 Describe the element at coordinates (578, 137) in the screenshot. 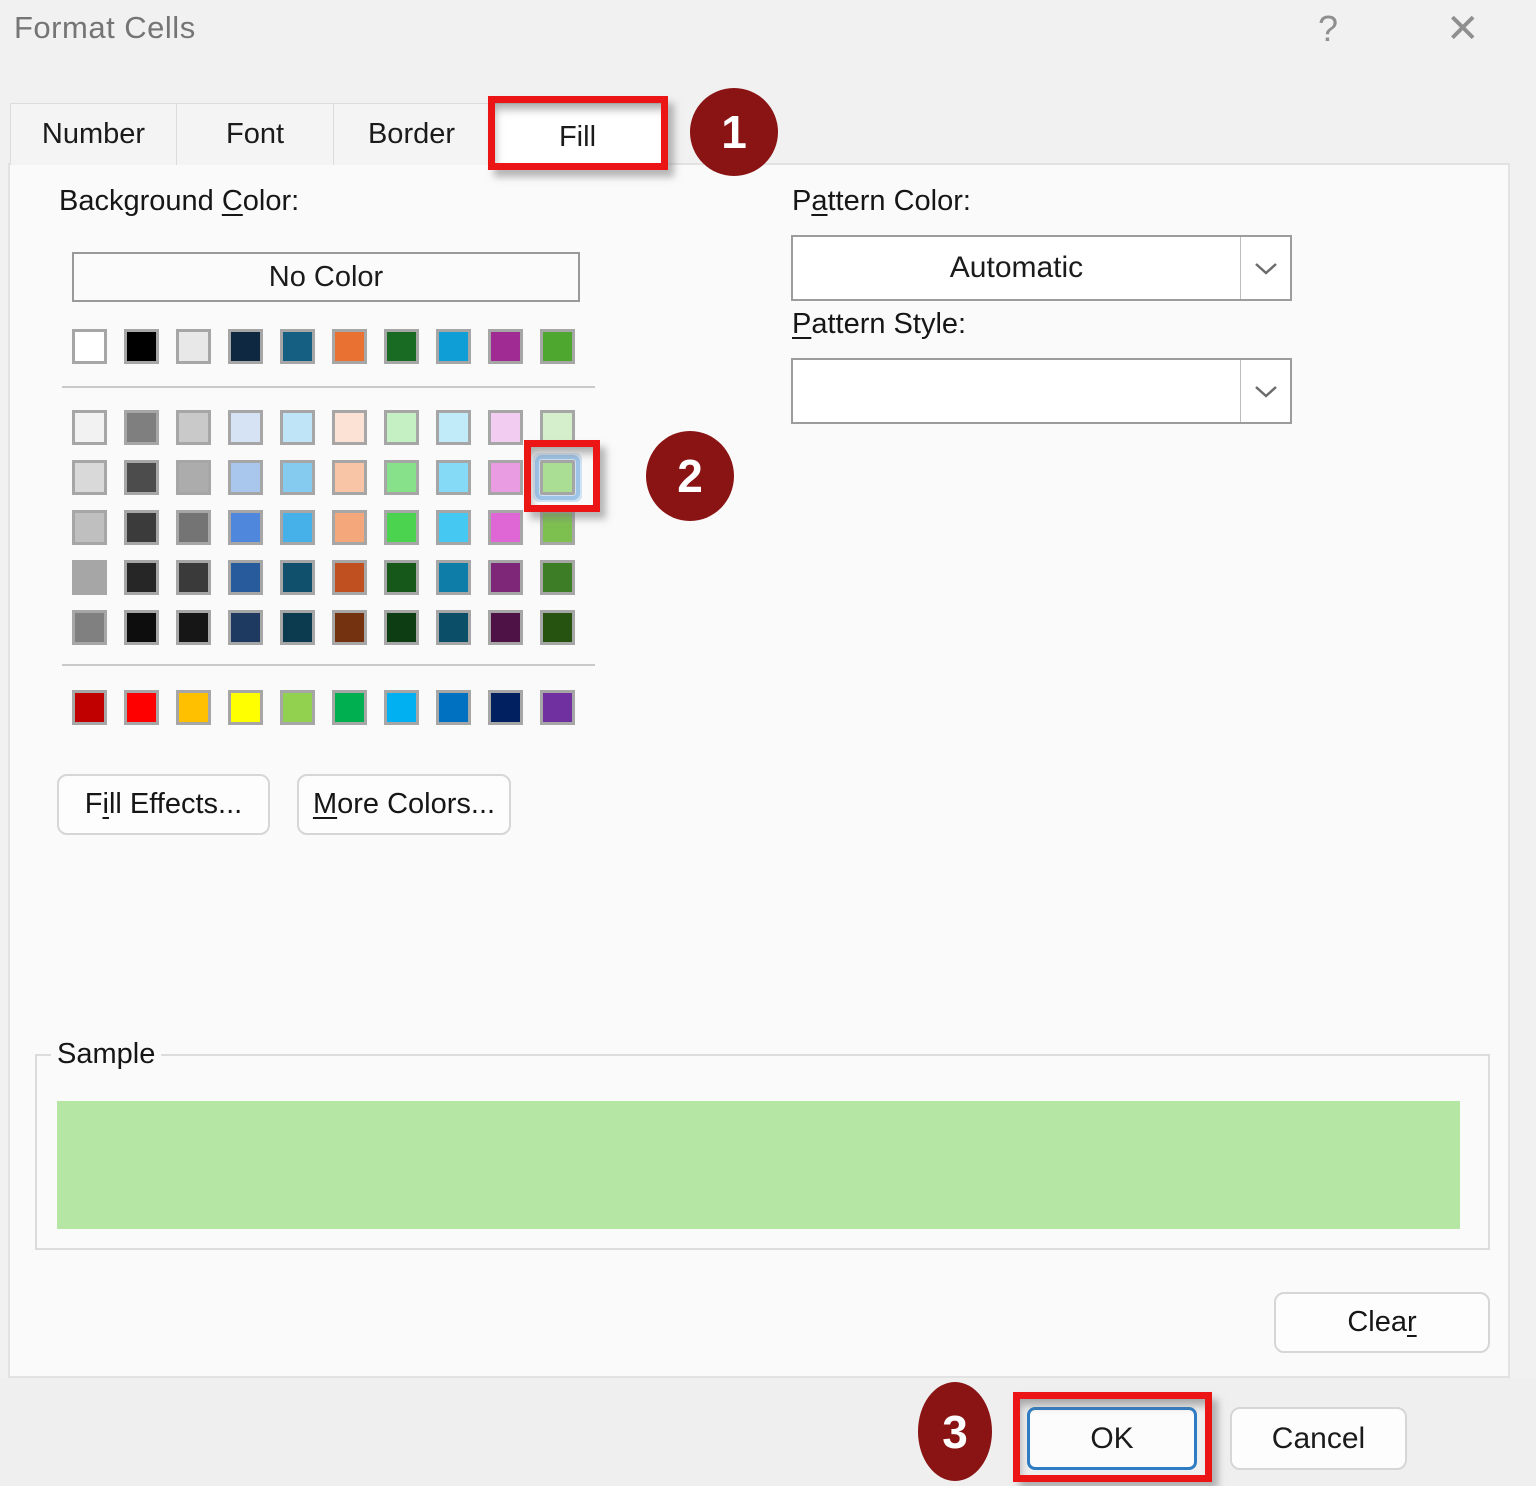

I see `tab-fill: Fill` at that location.